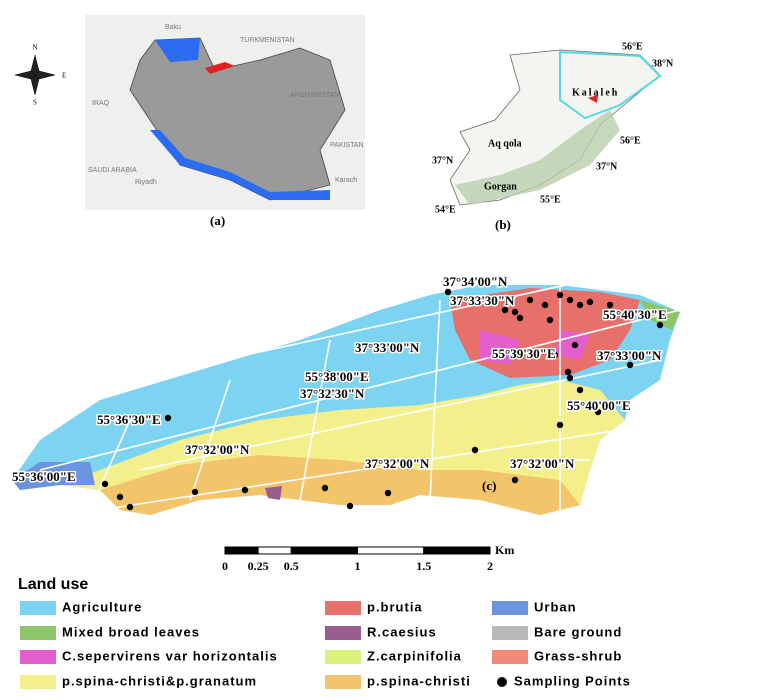 The height and width of the screenshot is (699, 782). Describe the element at coordinates (64, 76) in the screenshot. I see `label: E` at that location.